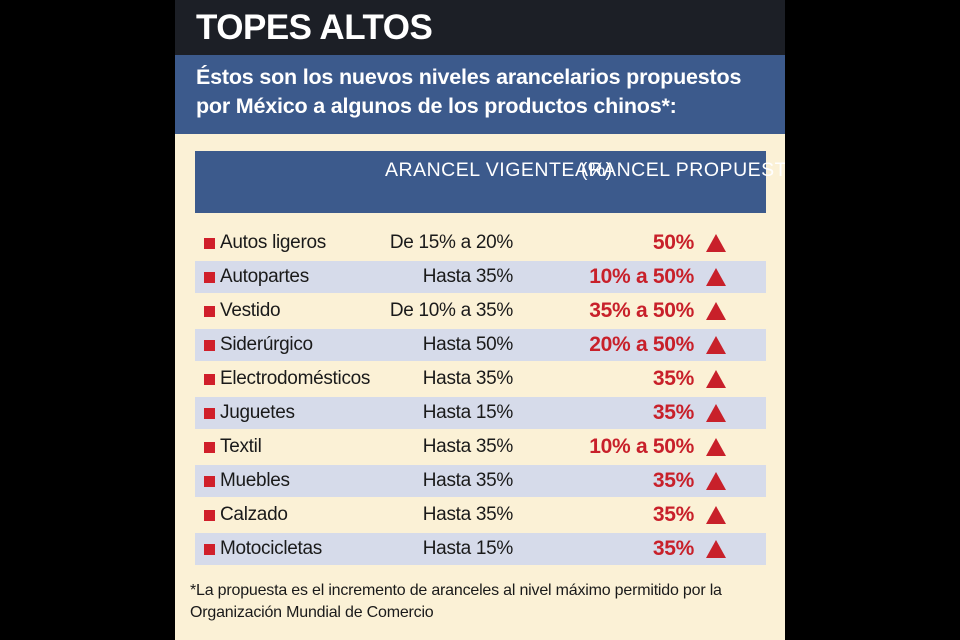  I want to click on product-name: Autos ligeros, so click(273, 242).